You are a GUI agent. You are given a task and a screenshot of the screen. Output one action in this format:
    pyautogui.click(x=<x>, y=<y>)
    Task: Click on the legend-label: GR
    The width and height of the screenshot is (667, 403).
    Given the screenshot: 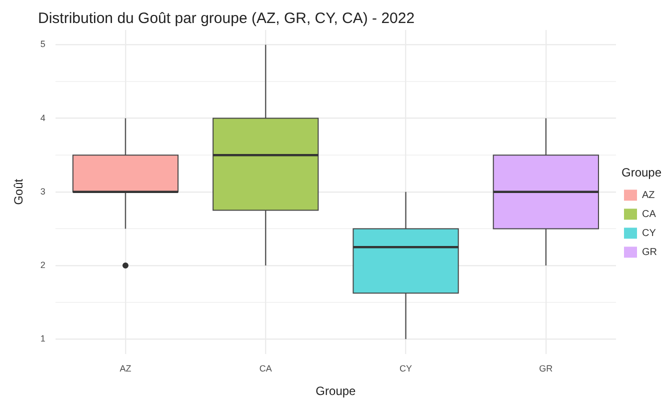 What is the action you would take?
    pyautogui.click(x=649, y=252)
    